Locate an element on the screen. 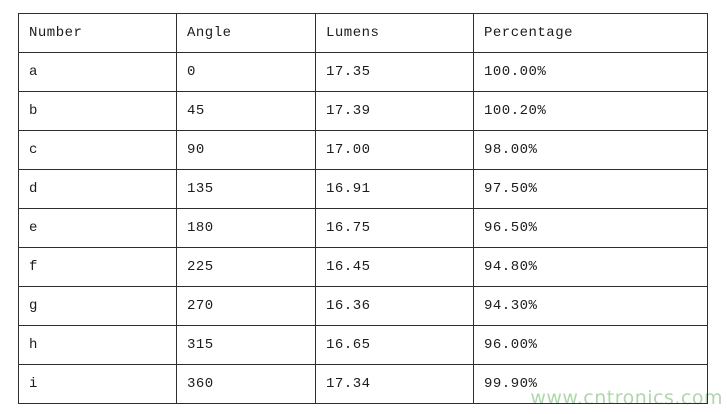 The image size is (727, 414). cell-percentage: 100.00% is located at coordinates (590, 72).